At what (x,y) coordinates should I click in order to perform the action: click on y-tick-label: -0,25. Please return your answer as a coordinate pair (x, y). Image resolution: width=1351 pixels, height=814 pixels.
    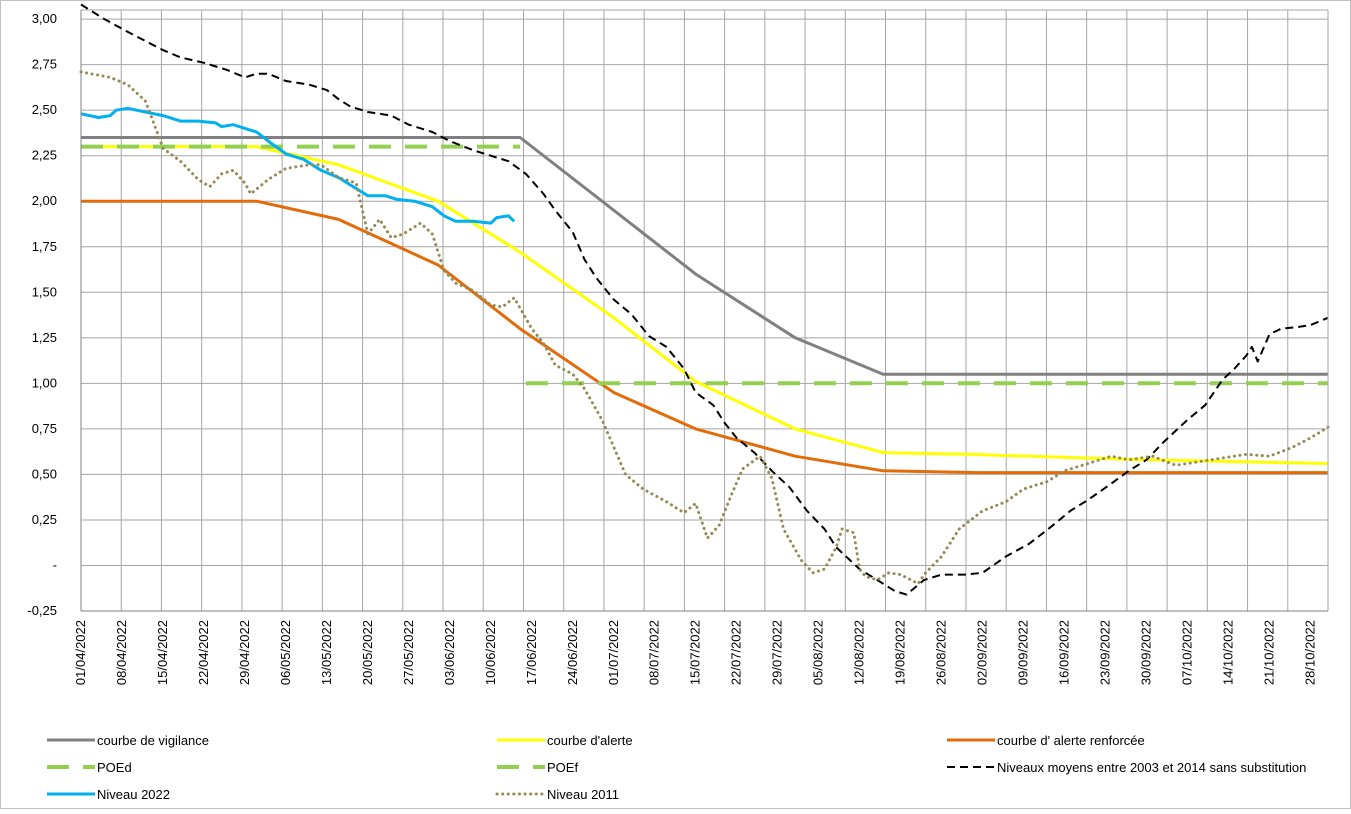
    Looking at the image, I should click on (42, 610).